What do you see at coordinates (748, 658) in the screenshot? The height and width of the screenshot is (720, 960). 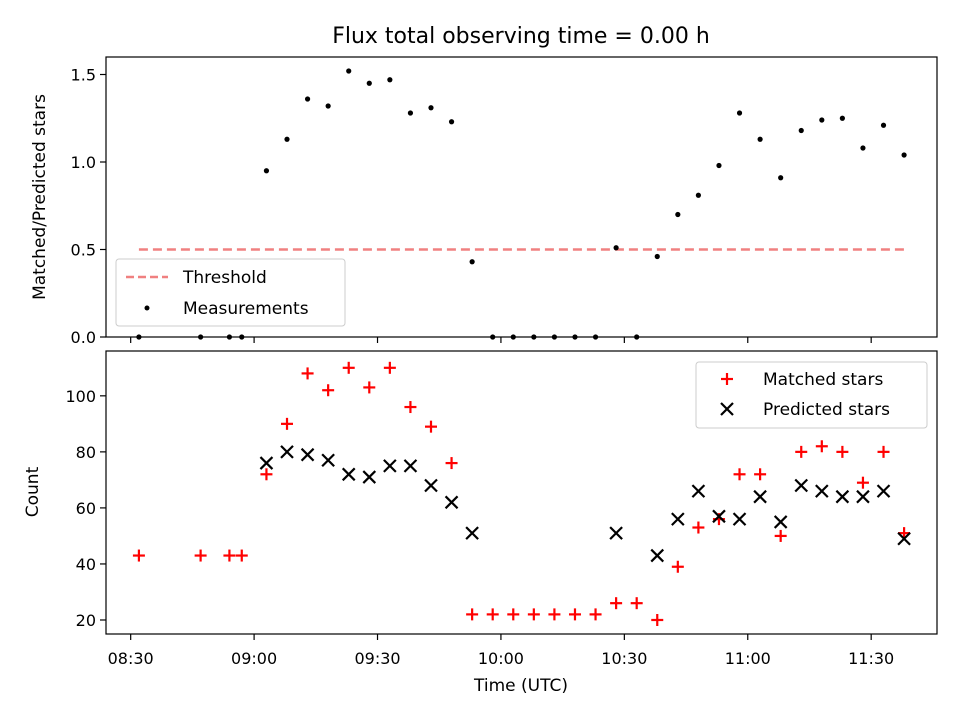 I see `x-tick-label: 11:00` at bounding box center [748, 658].